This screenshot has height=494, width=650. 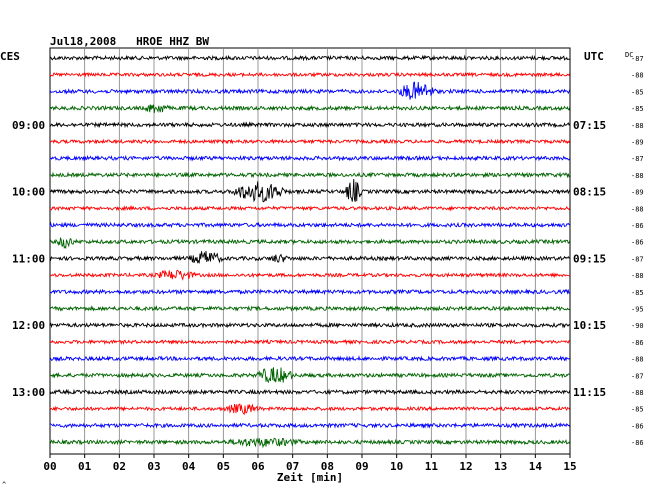 What do you see at coordinates (10, 56) in the screenshot?
I see `left-zone-label: CES` at bounding box center [10, 56].